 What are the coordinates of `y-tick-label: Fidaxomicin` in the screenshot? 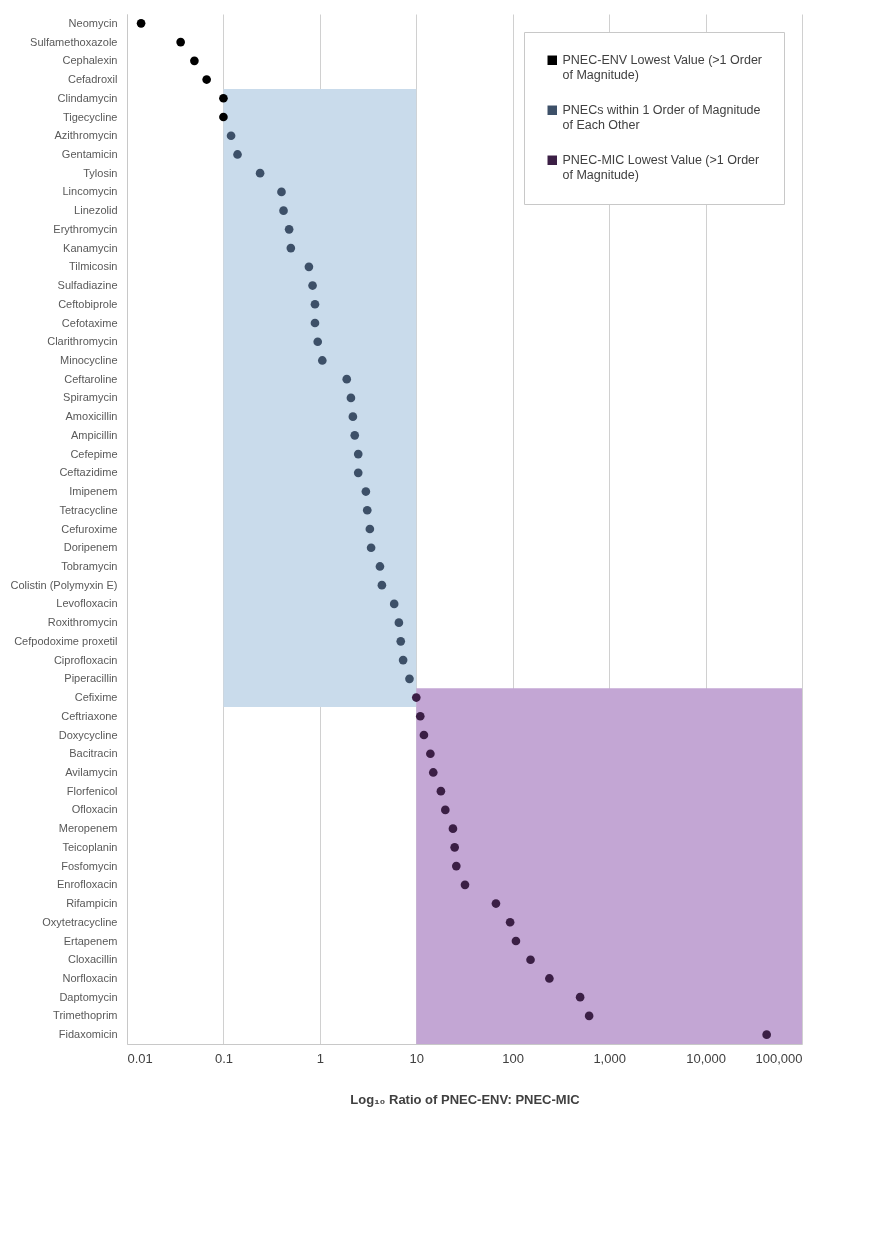 It's located at (88, 1034).